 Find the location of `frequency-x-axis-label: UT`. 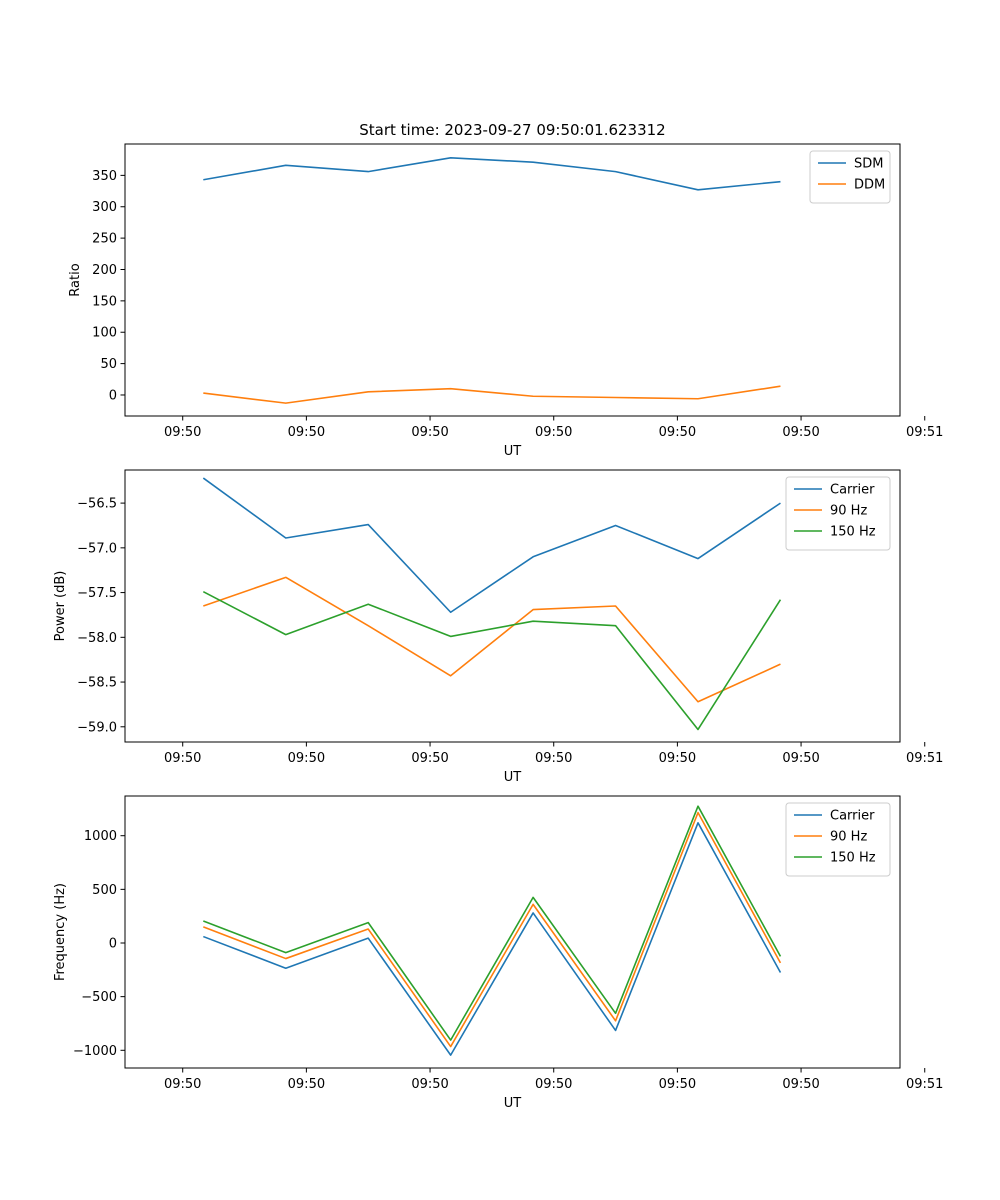

frequency-x-axis-label: UT is located at coordinates (513, 1103).